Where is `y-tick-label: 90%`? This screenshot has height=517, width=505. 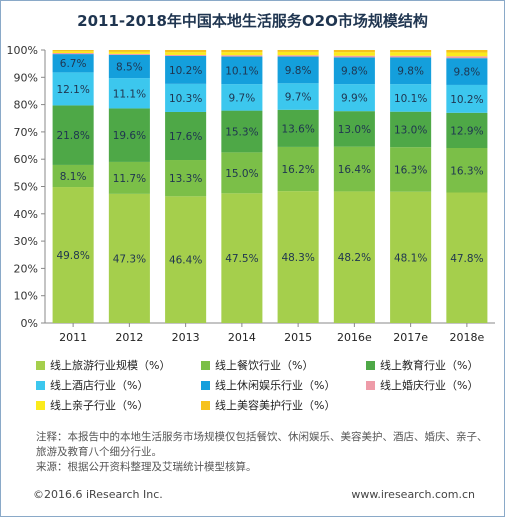 y-tick-label: 90% is located at coordinates (26, 77).